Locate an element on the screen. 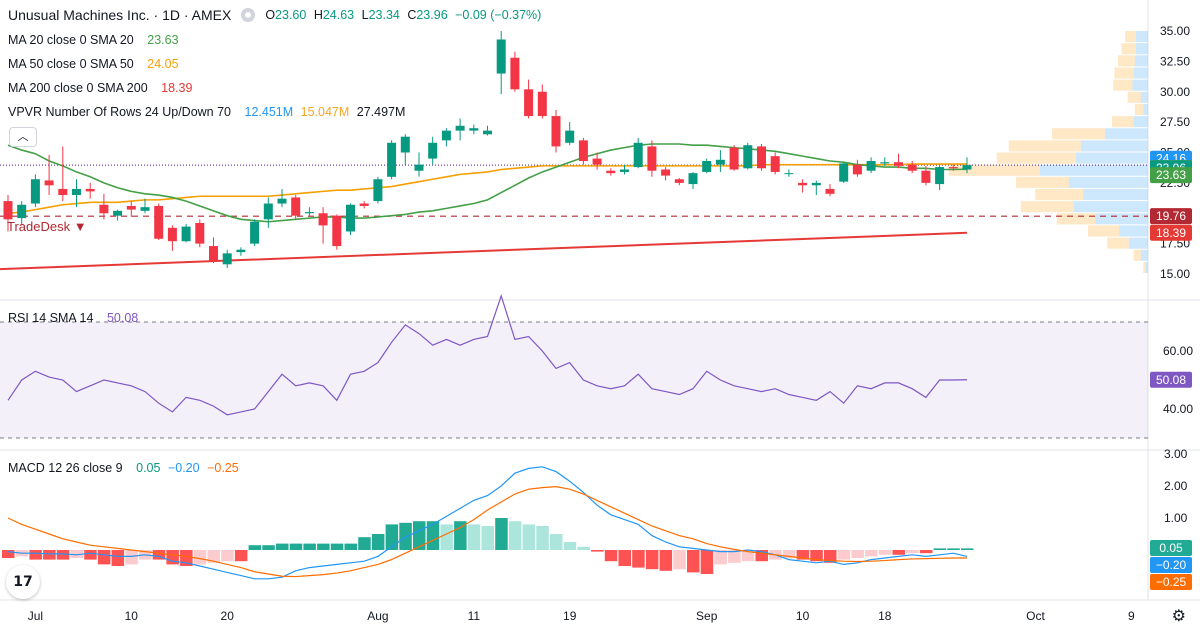 This screenshot has width=1200, height=630. ohlc-close: 23.96 is located at coordinates (432, 15).